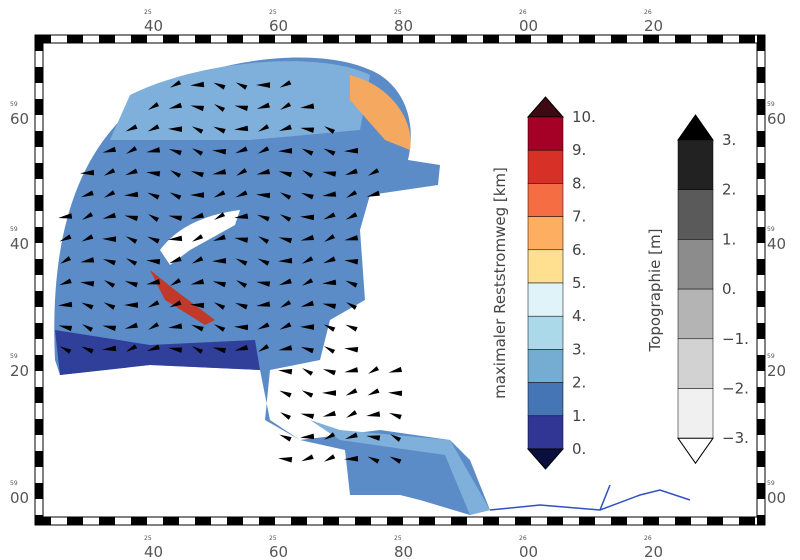 Image resolution: width=800 pixels, height=560 pixels. Describe the element at coordinates (380, 112) in the screenshot. I see `high-current` at that location.